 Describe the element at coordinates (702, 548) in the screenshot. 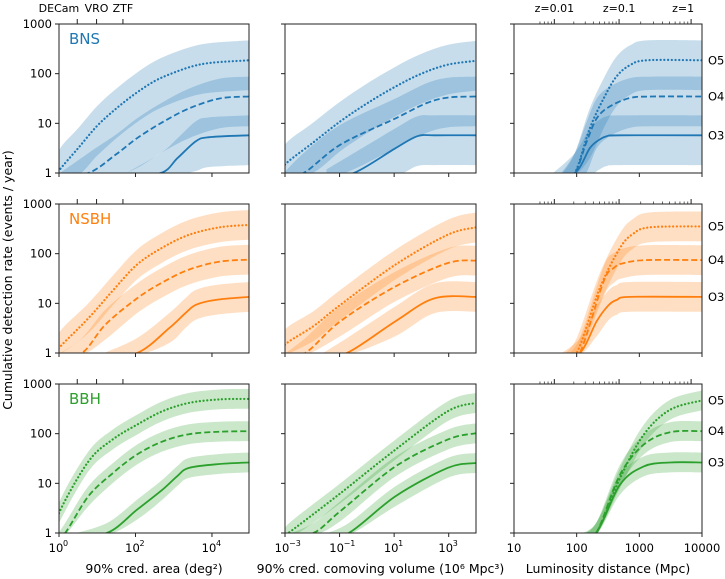

I see `x-tick-label: 10000` at that location.